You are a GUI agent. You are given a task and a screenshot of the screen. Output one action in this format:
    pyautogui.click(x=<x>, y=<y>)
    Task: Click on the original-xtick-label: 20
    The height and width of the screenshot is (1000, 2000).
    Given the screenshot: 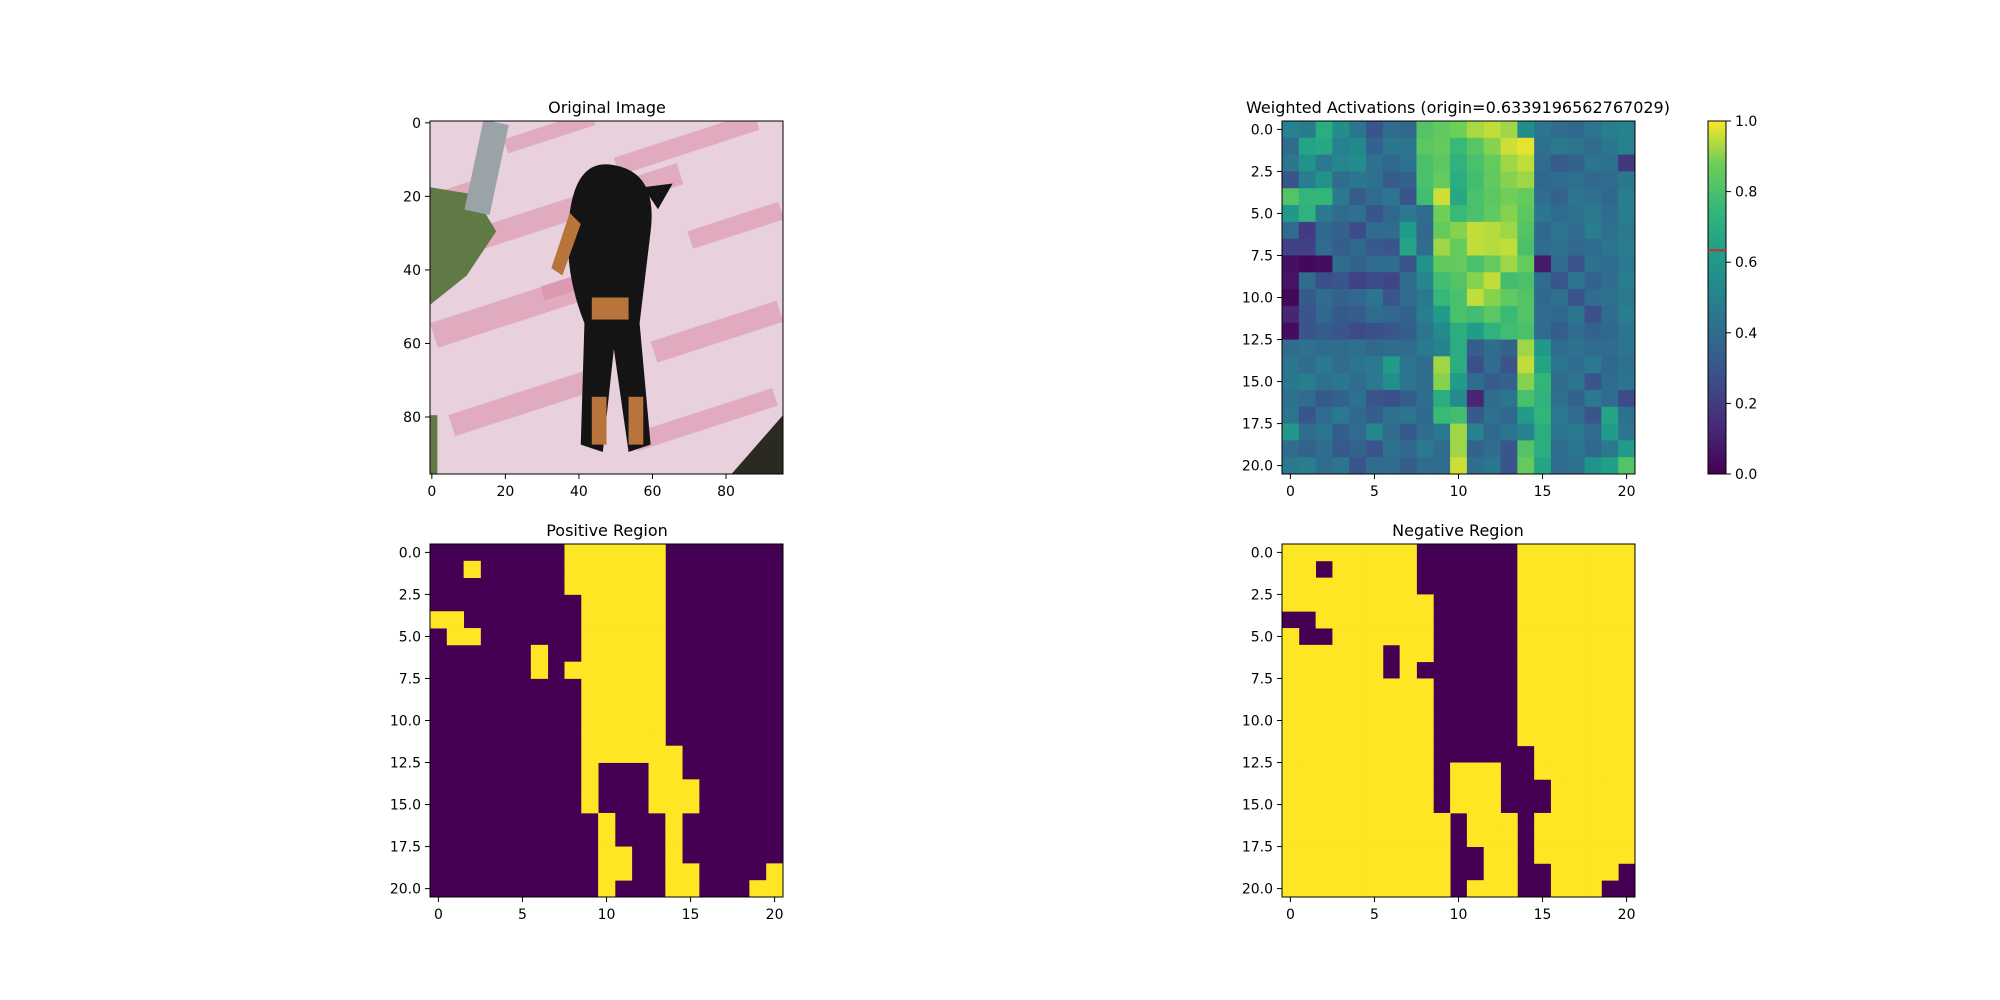 What is the action you would take?
    pyautogui.click(x=505, y=492)
    